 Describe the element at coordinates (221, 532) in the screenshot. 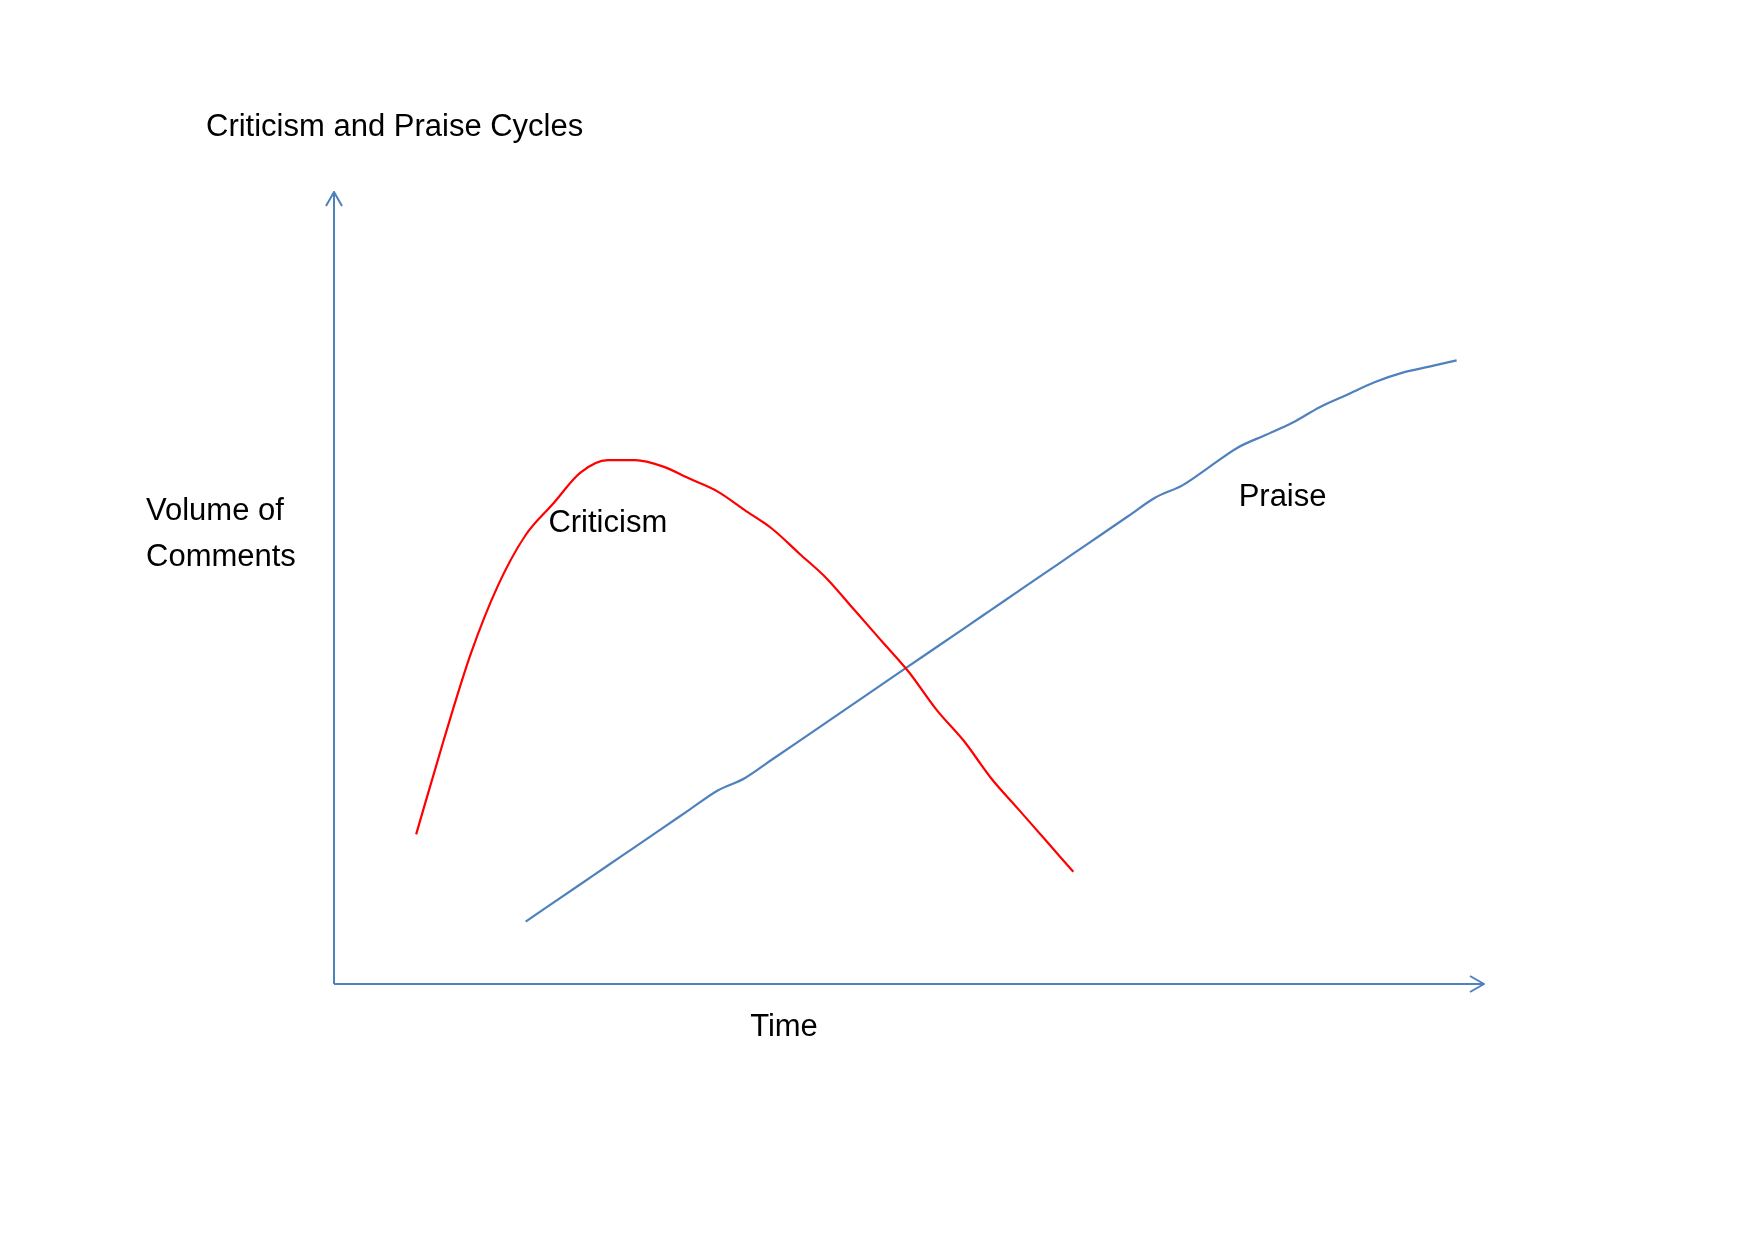

I see `y-axis-title: Volume of Comments` at that location.